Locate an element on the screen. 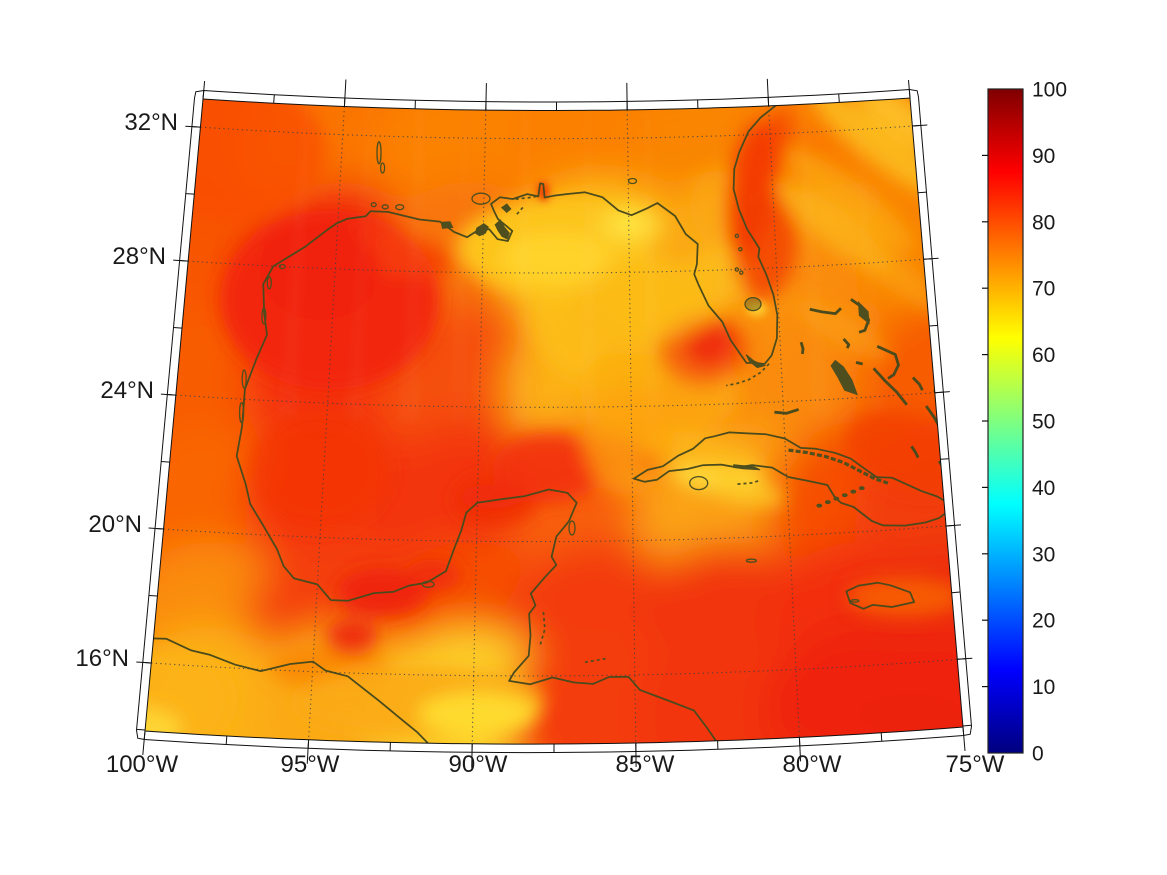  svg-text: 24°N is located at coordinates (127, 390).